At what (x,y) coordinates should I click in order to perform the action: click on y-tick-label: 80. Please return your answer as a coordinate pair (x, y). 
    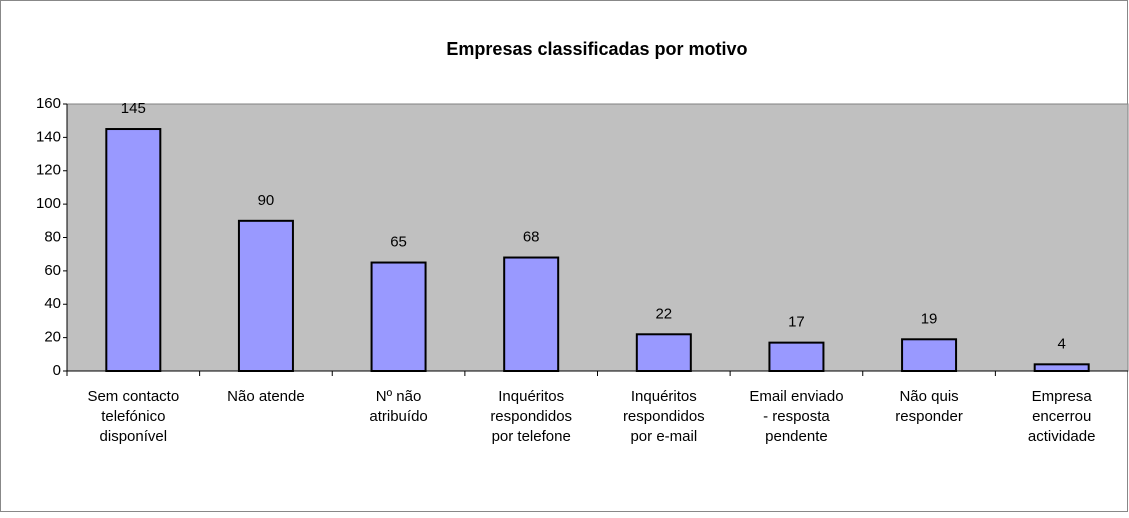
    Looking at the image, I should click on (52, 236).